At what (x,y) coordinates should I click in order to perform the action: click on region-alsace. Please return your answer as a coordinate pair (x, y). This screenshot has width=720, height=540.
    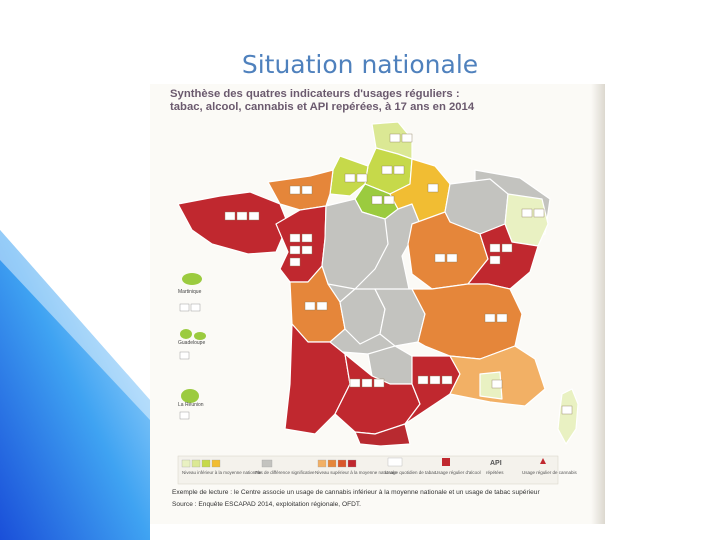
    Looking at the image, I should click on (526, 220).